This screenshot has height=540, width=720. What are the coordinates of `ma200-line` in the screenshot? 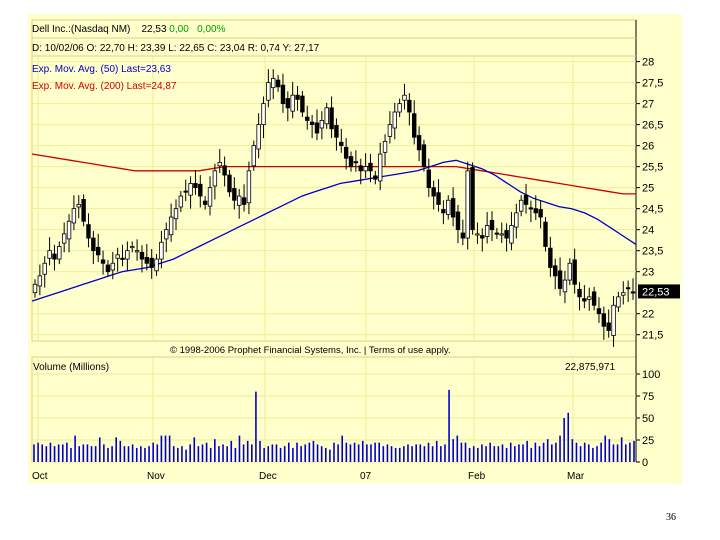 It's located at (333, 174).